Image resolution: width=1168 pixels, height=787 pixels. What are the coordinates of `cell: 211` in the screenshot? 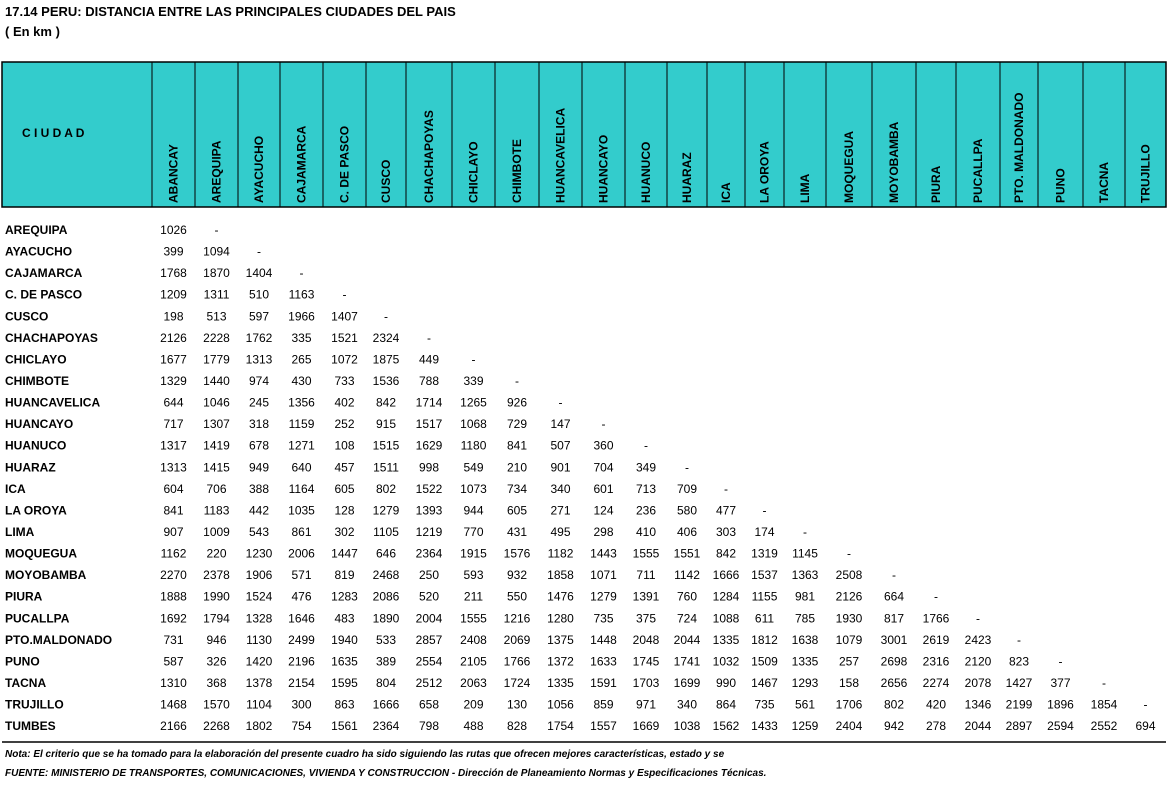 It's located at (473, 597).